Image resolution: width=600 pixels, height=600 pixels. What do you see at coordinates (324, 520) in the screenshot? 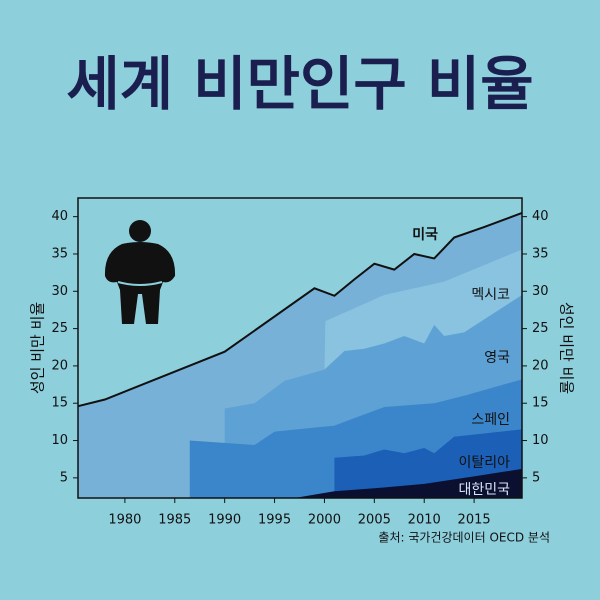
I see `x-tick-label: 2000` at bounding box center [324, 520].